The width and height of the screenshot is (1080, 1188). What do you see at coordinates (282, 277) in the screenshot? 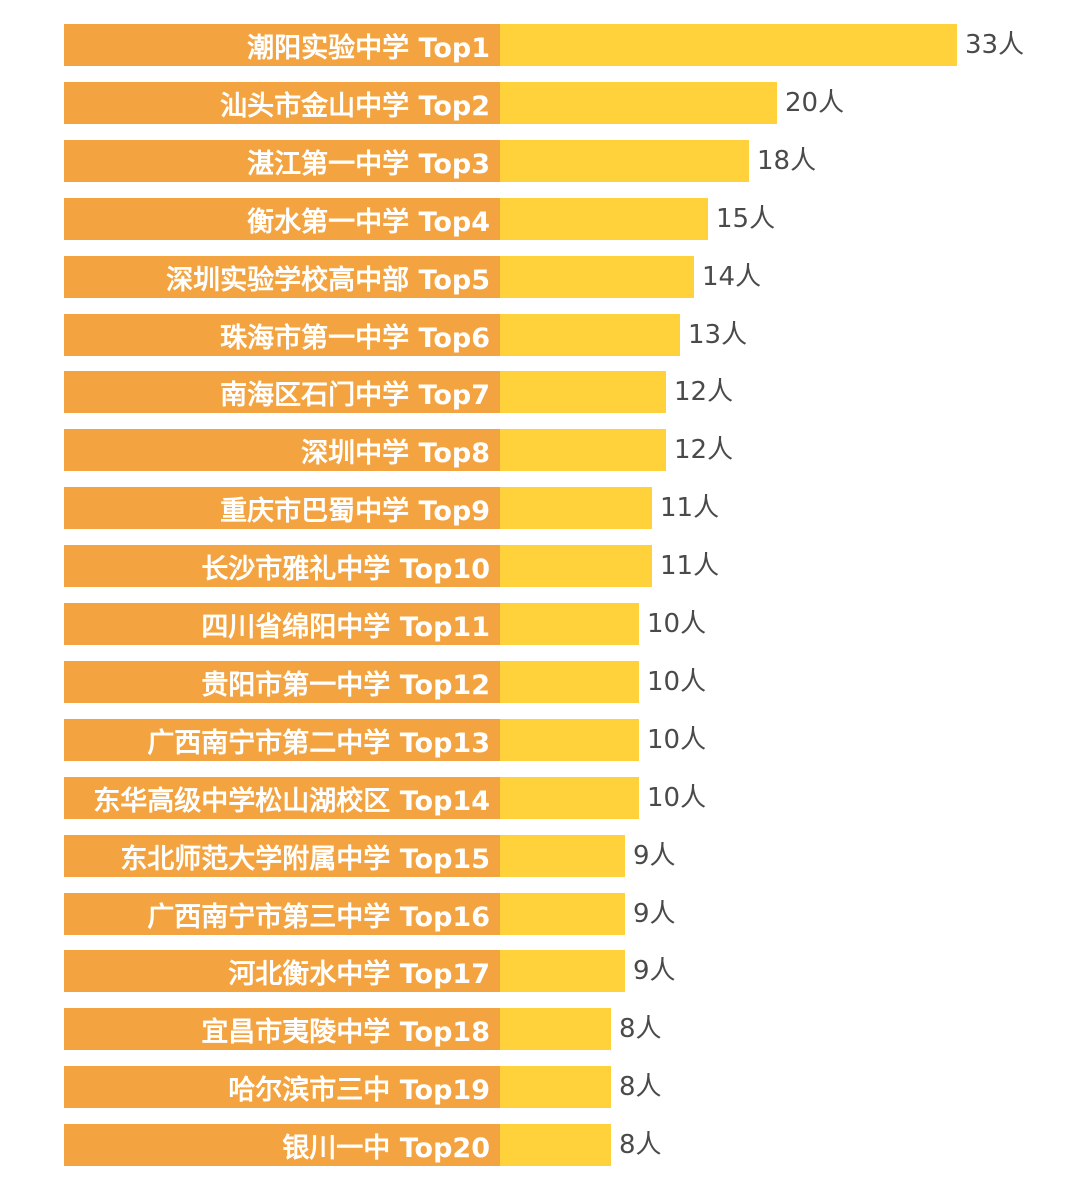
I see `category-label: 深圳实验学校高中部 Top5` at bounding box center [282, 277].